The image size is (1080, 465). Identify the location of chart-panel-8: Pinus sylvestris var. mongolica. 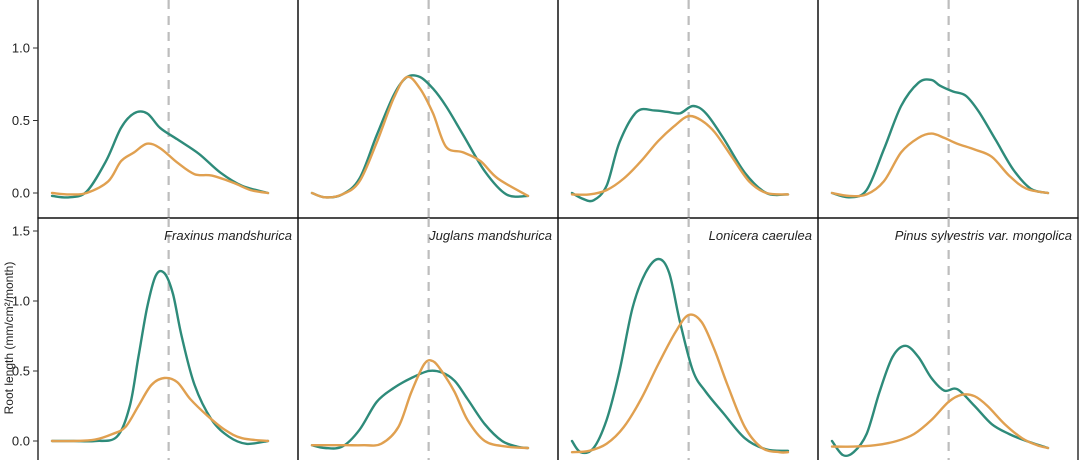
(948, 341).